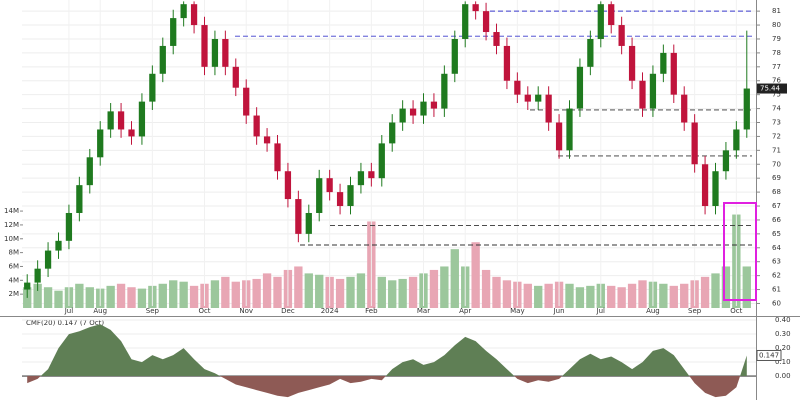 This screenshot has height=400, width=800. I want to click on x-tick-label: 2024, so click(330, 311).